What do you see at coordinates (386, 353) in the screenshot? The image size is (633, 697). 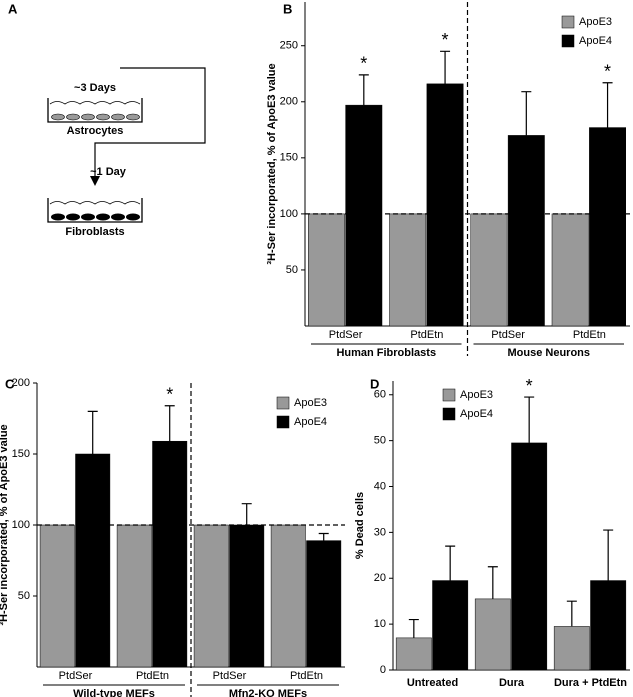 I see `group-label: Human Fibroblasts` at bounding box center [386, 353].